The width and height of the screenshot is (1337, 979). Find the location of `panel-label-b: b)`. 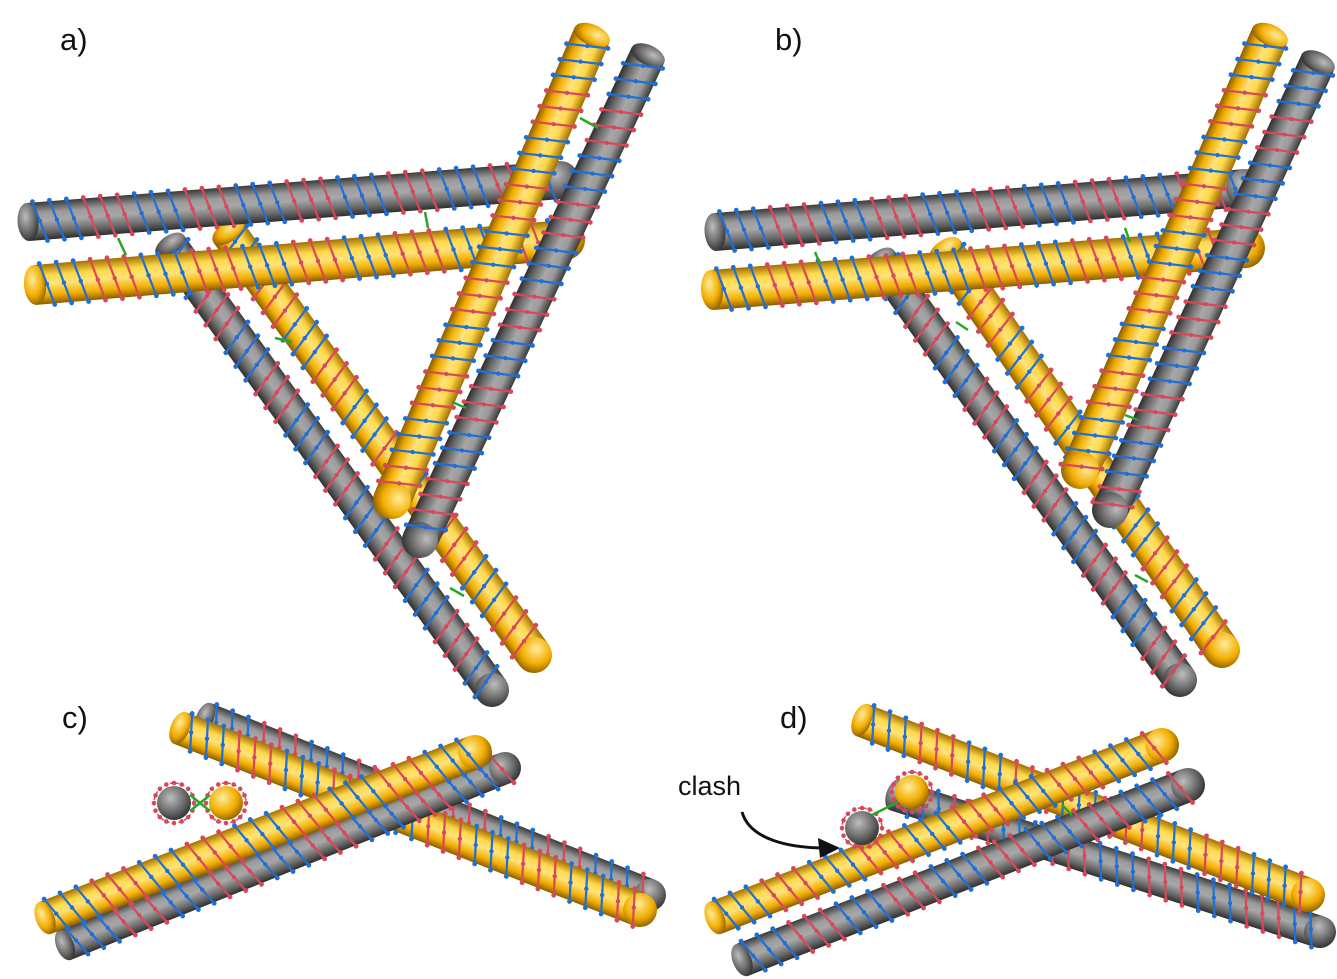

panel-label-b: b) is located at coordinates (789, 39).